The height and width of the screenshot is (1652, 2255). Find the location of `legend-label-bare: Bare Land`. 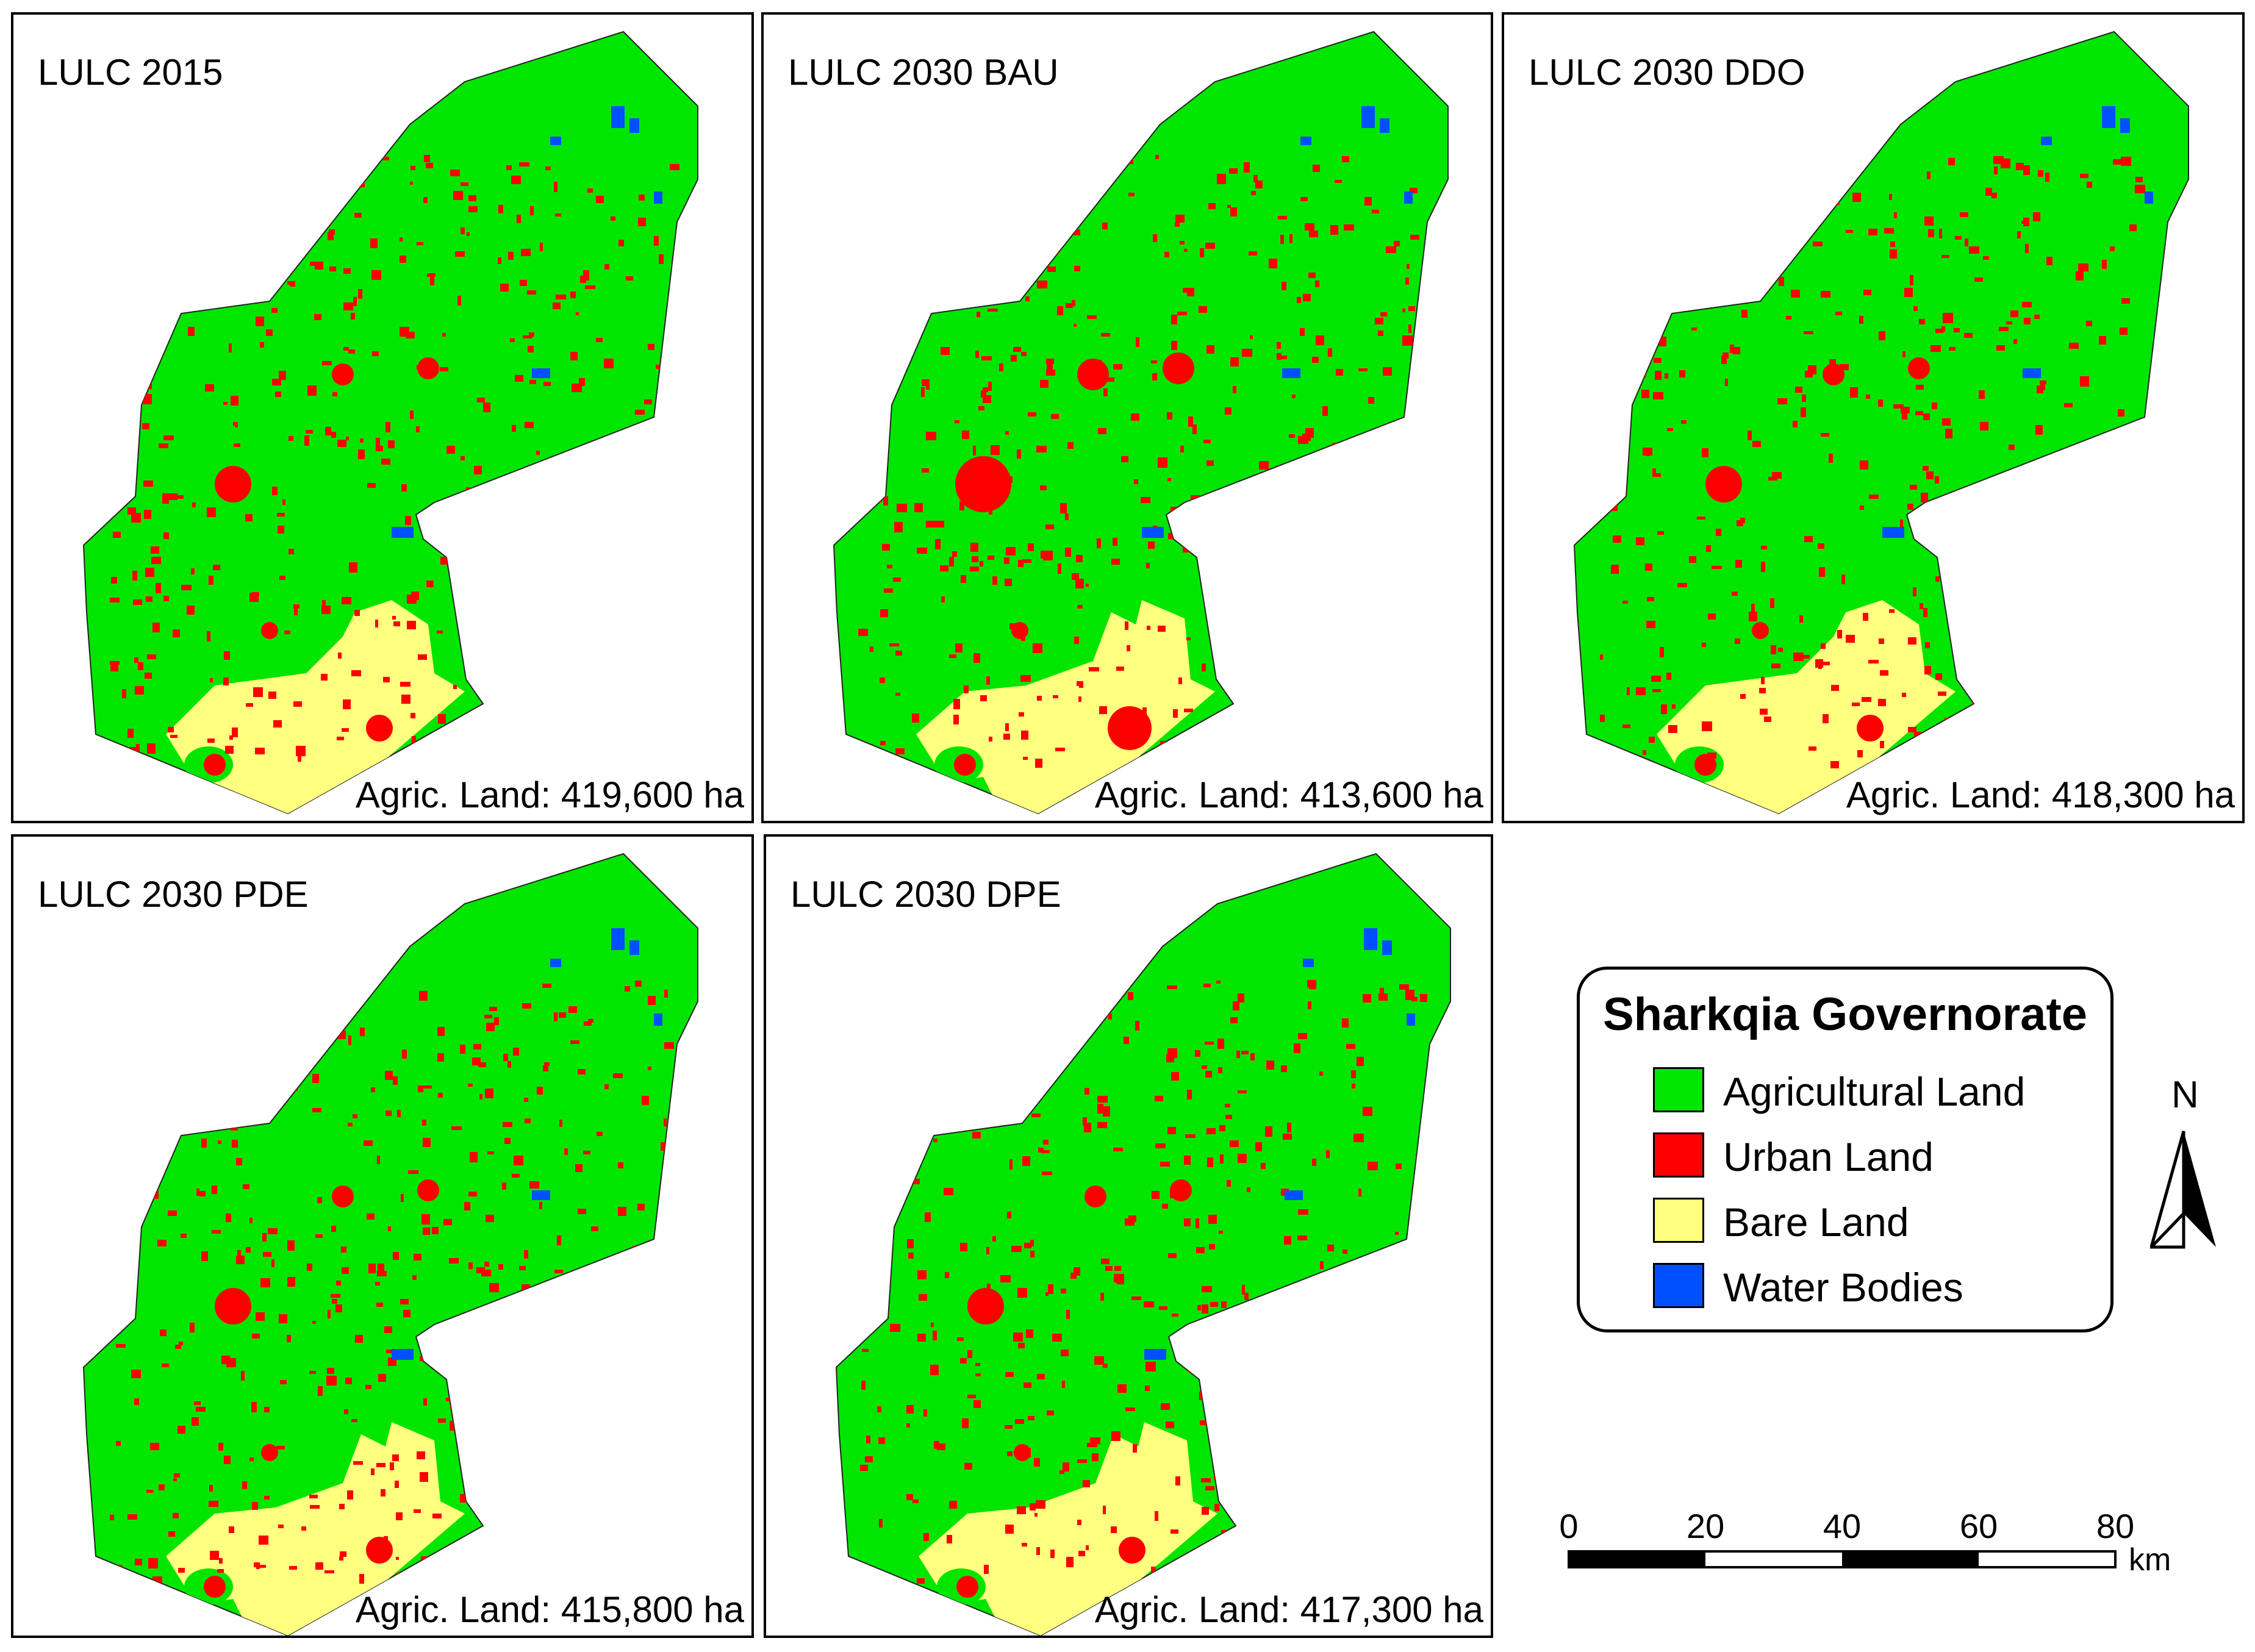

legend-label-bare: Bare Land is located at coordinates (1816, 1222).